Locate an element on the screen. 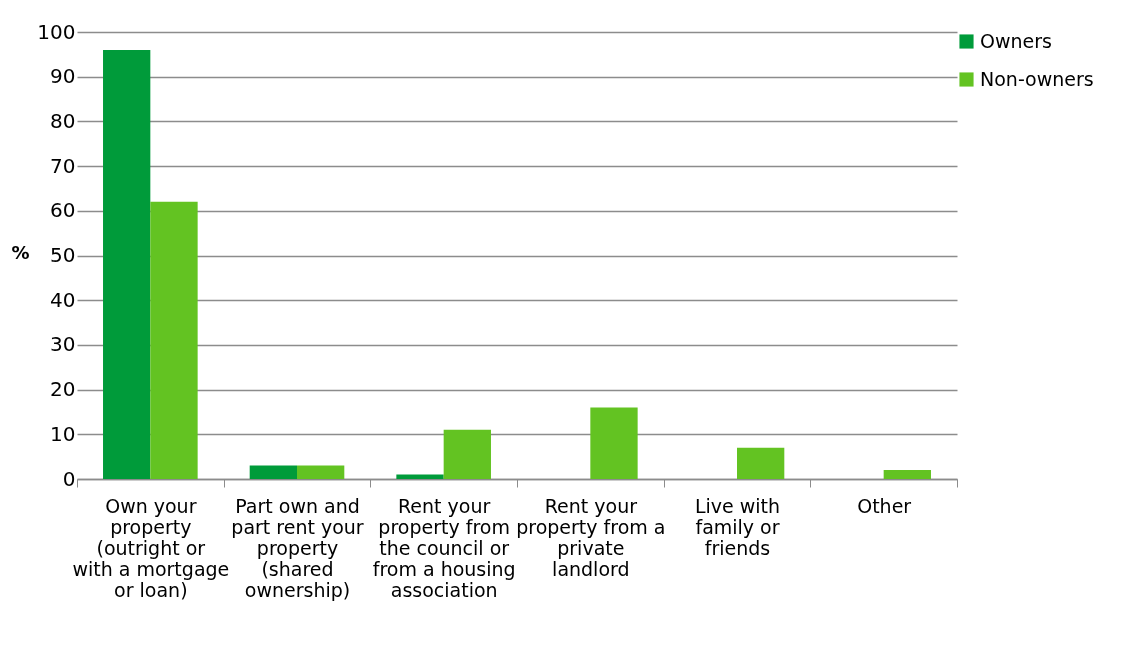  y-axis-title: % is located at coordinates (20, 252).